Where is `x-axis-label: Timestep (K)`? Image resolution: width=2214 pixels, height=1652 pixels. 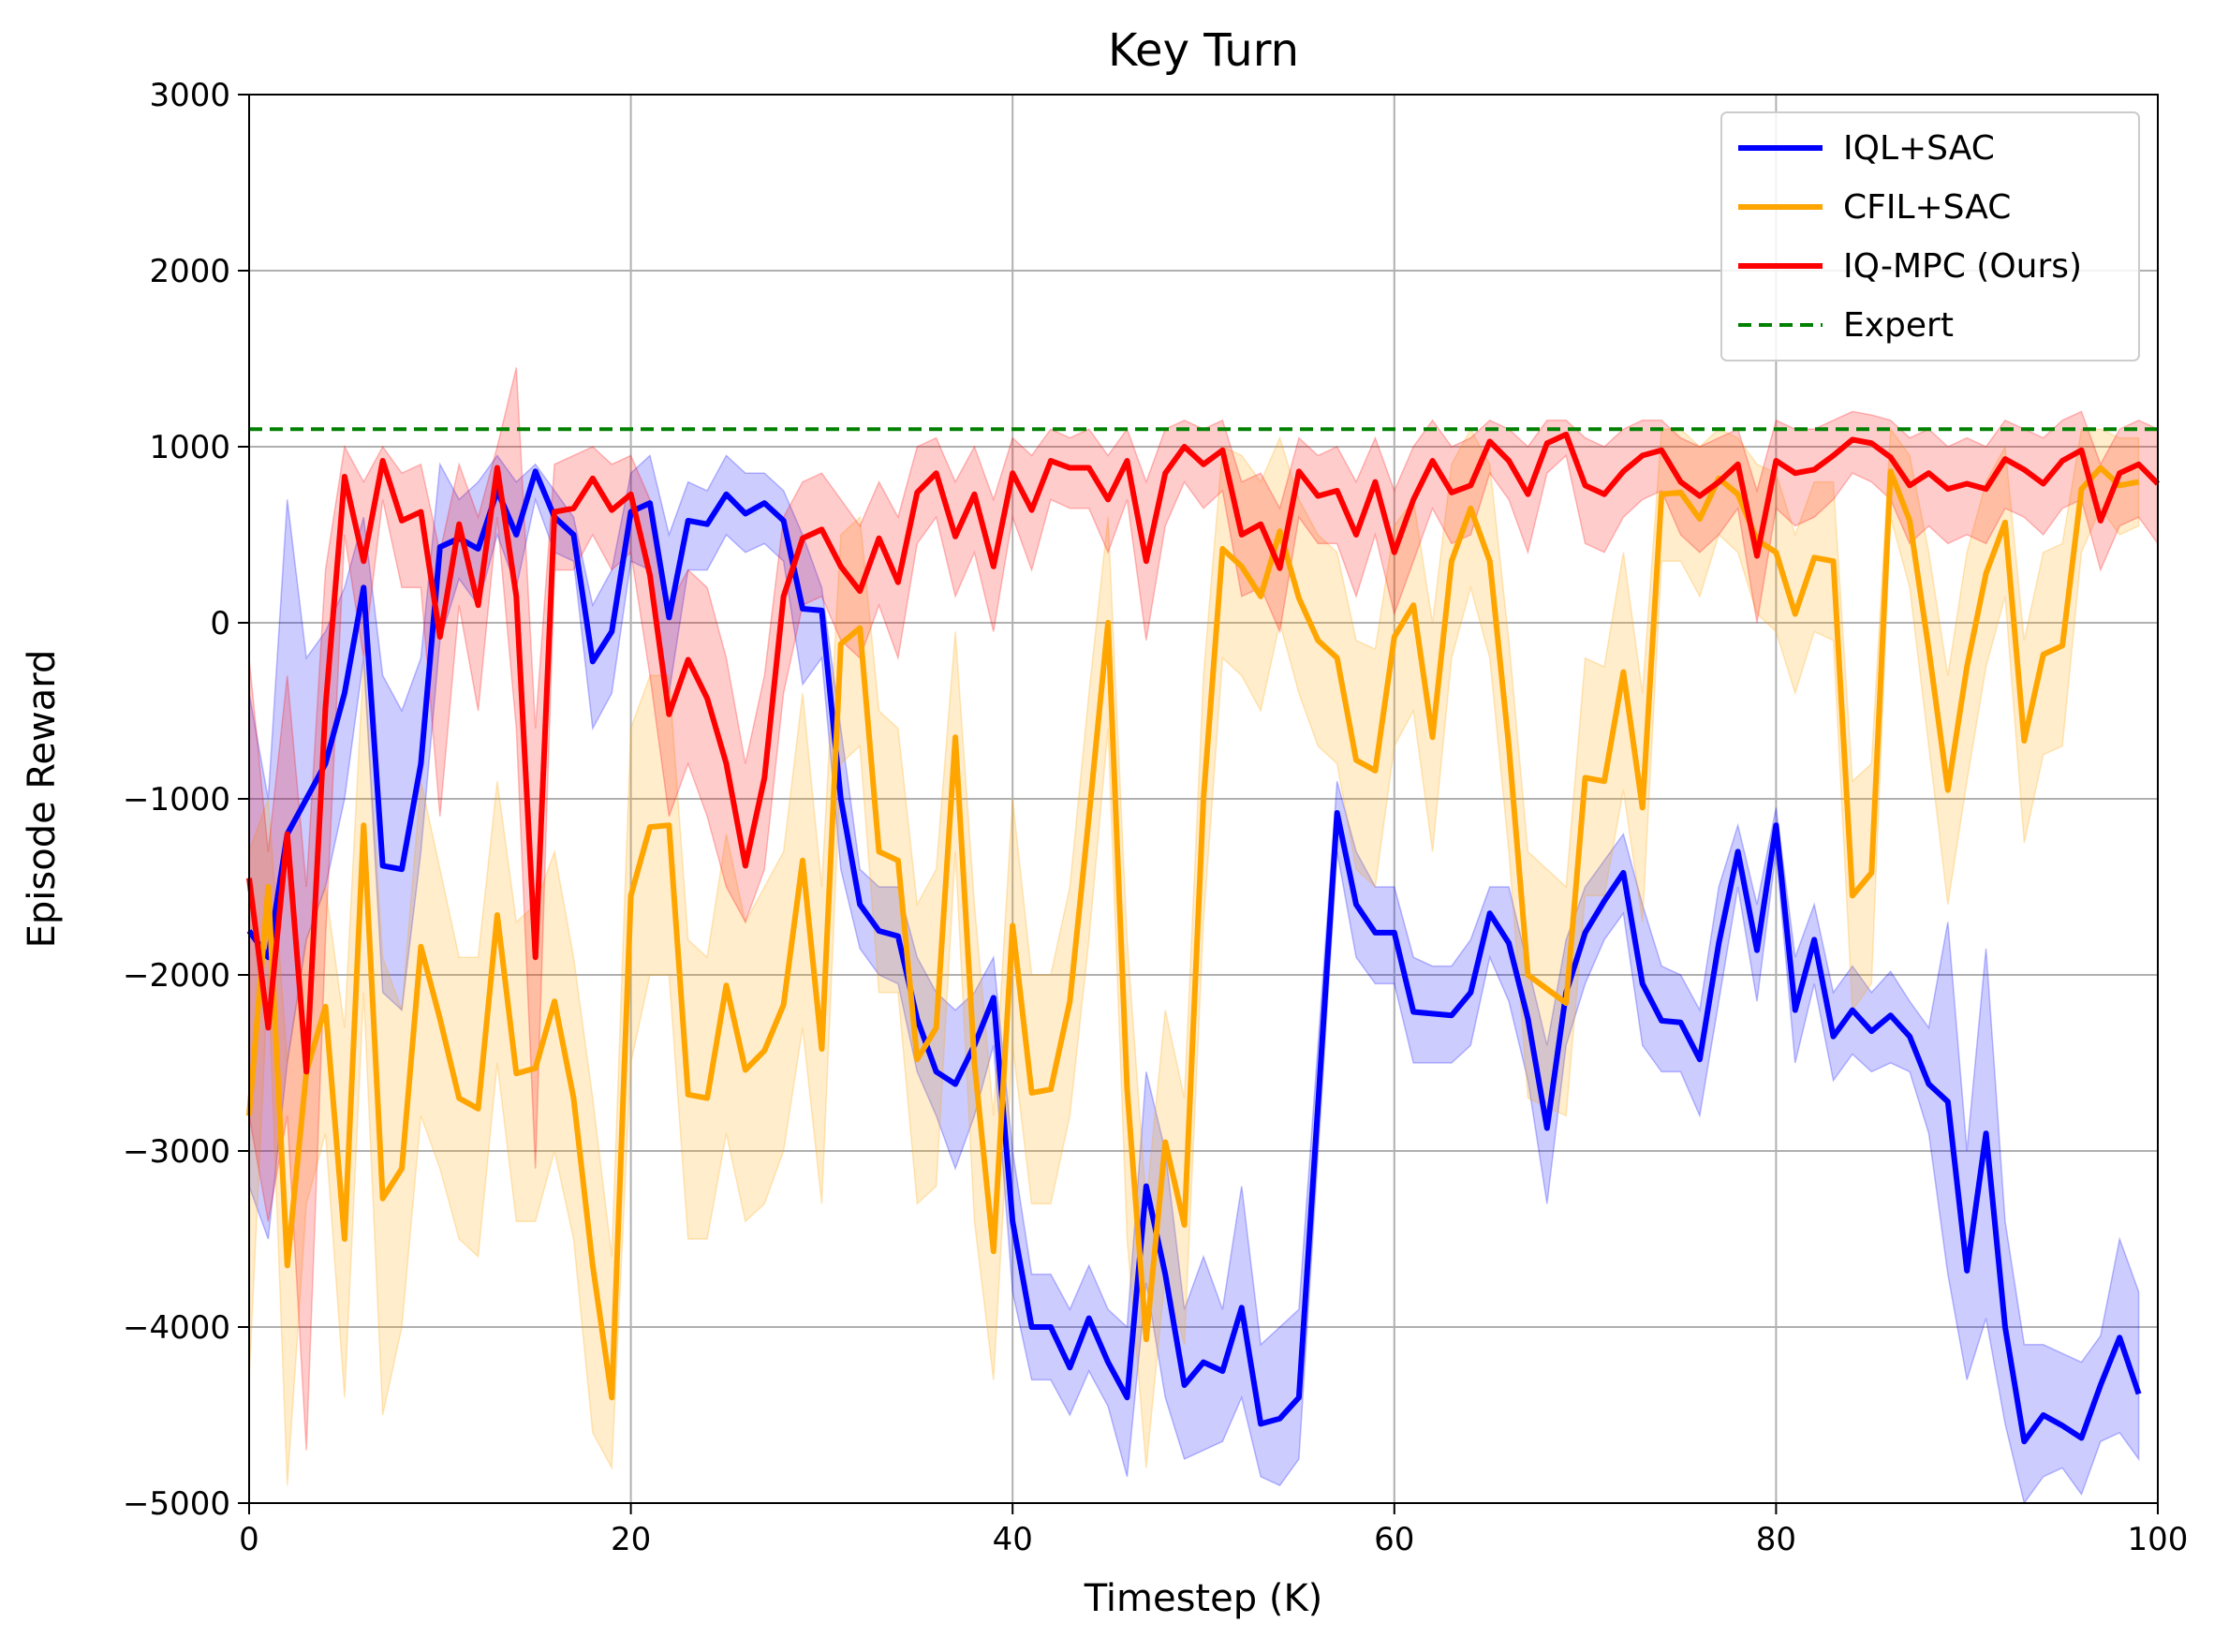
x-axis-label: Timestep (K) is located at coordinates (1203, 1599).